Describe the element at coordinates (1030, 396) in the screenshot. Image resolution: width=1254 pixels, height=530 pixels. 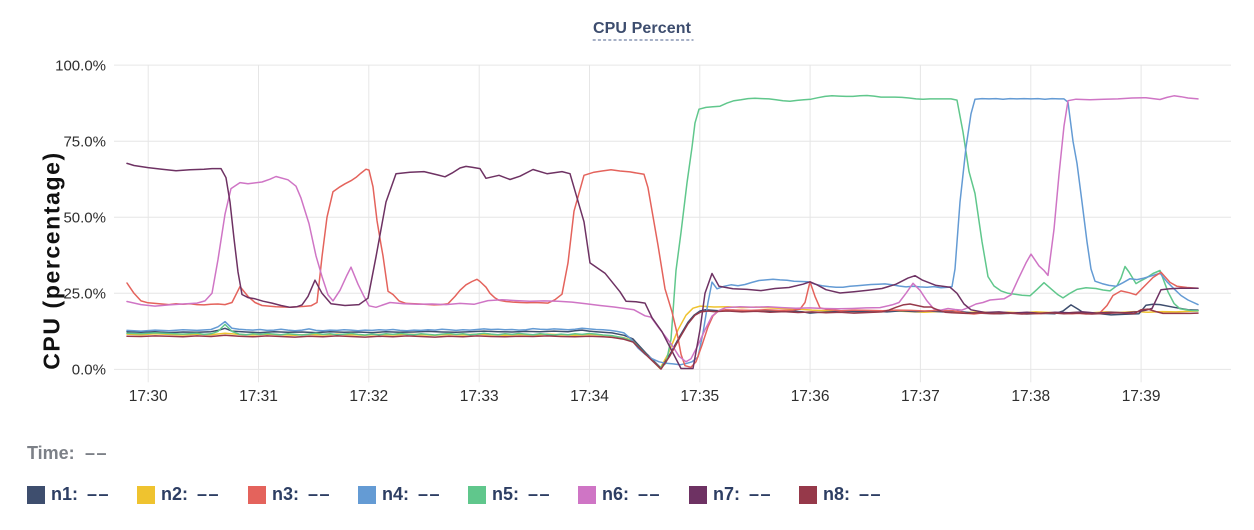
I see `svg-text: 17:38` at that location.